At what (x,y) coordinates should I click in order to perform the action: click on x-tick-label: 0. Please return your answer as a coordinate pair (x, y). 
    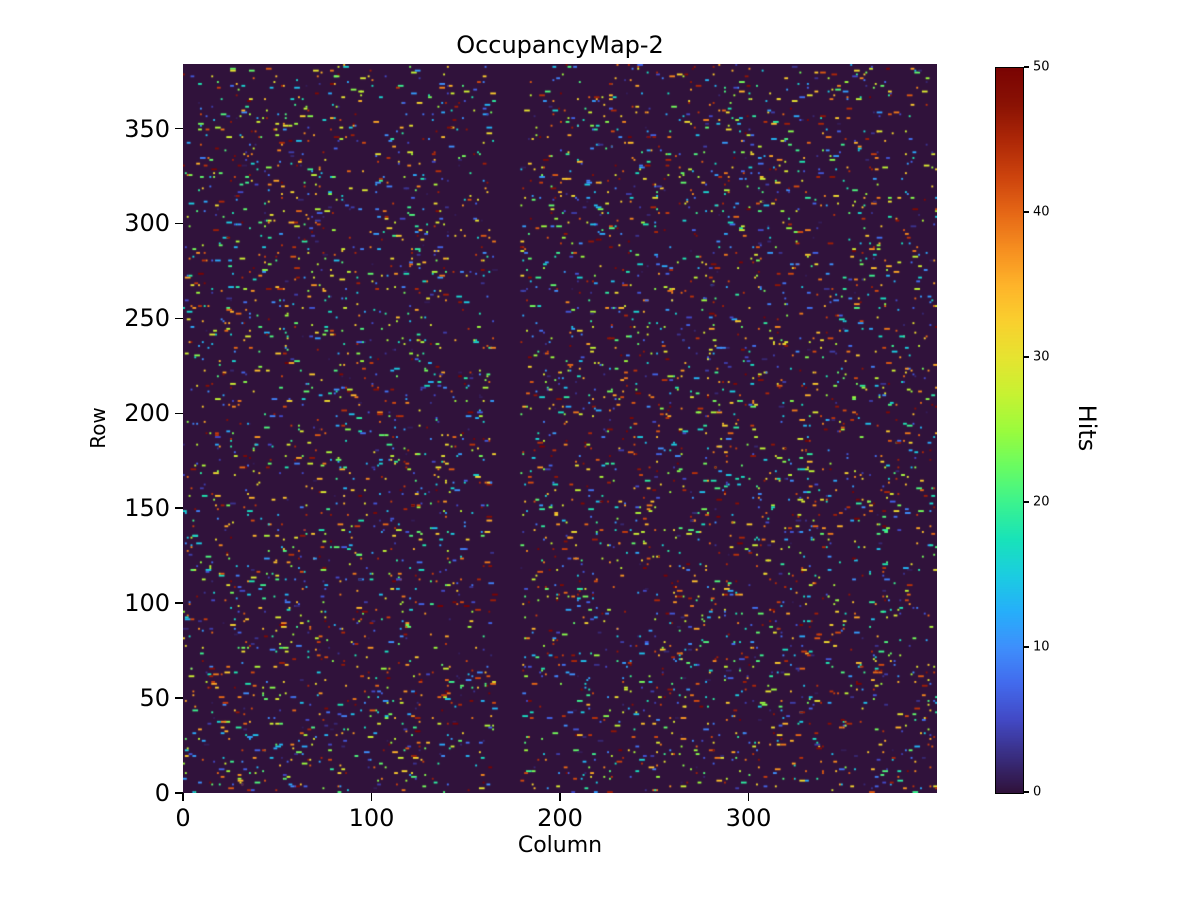
    Looking at the image, I should click on (183, 818).